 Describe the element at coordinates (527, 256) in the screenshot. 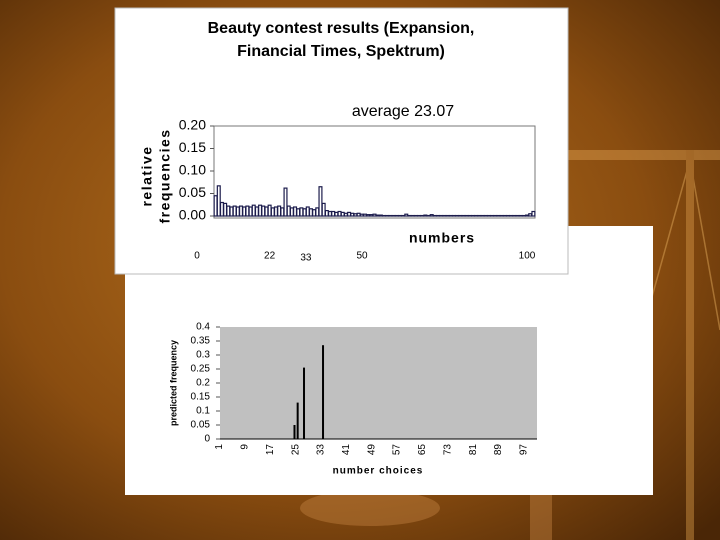

I see `x-tick-label: 100` at that location.